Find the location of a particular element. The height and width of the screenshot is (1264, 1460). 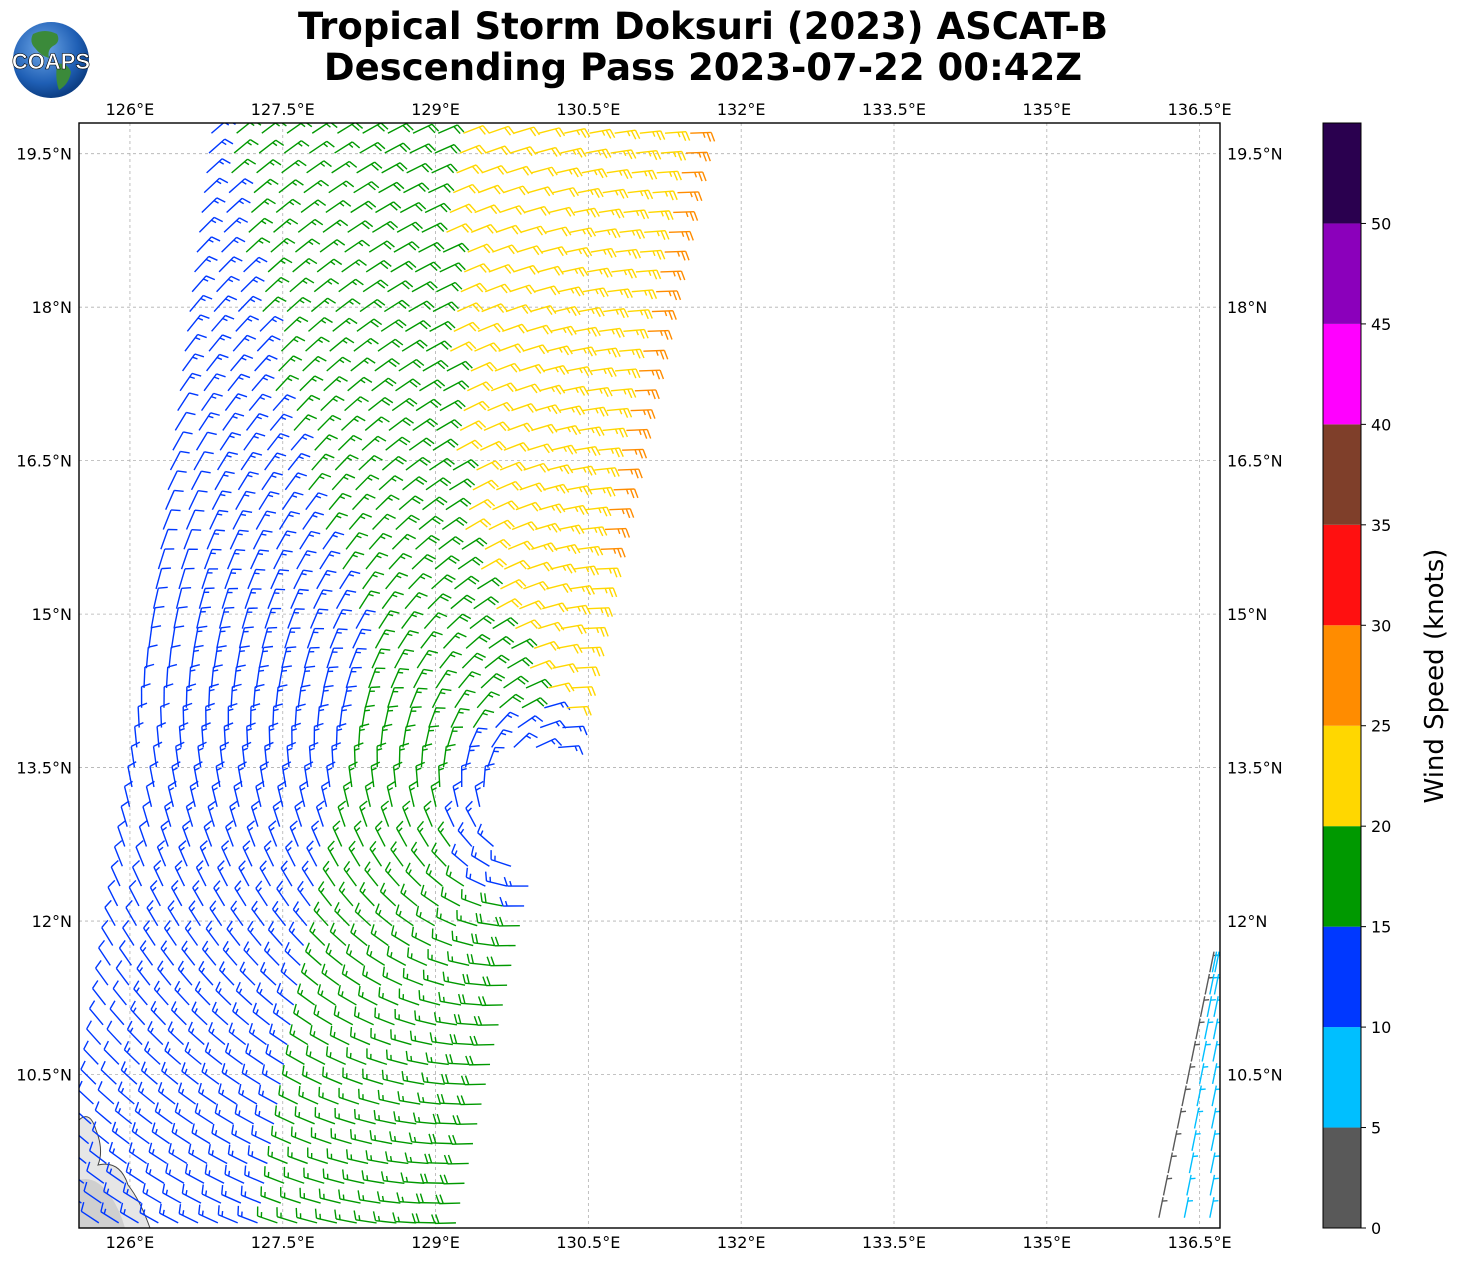

colorbar-tick-label: 20 is located at coordinates (1381, 826).